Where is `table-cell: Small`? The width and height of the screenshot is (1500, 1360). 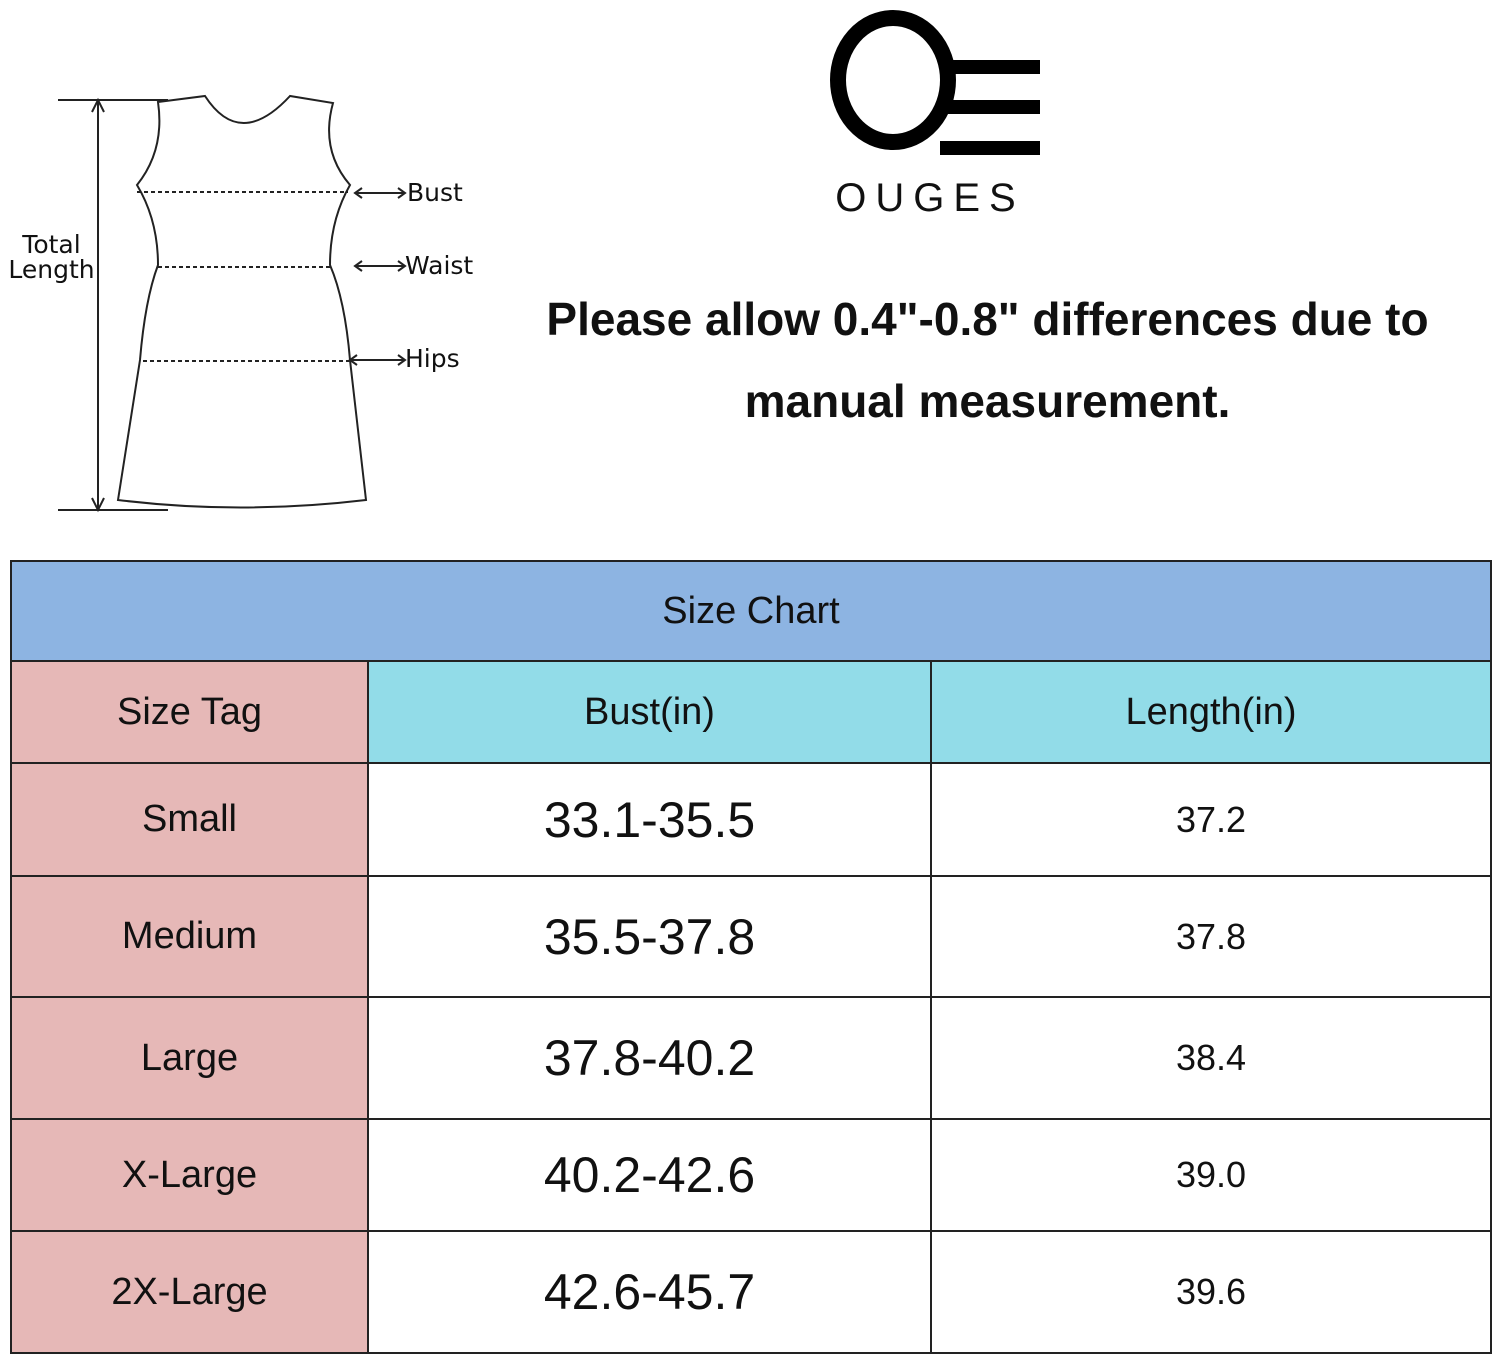 table-cell: Small is located at coordinates (189, 819).